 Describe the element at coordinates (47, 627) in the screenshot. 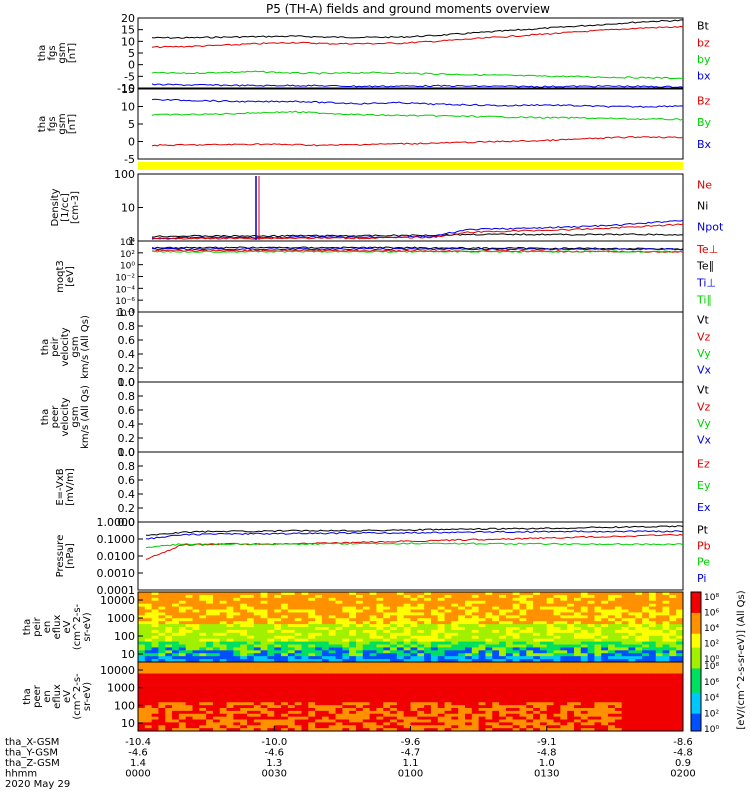

I see `y-label-line: en` at that location.